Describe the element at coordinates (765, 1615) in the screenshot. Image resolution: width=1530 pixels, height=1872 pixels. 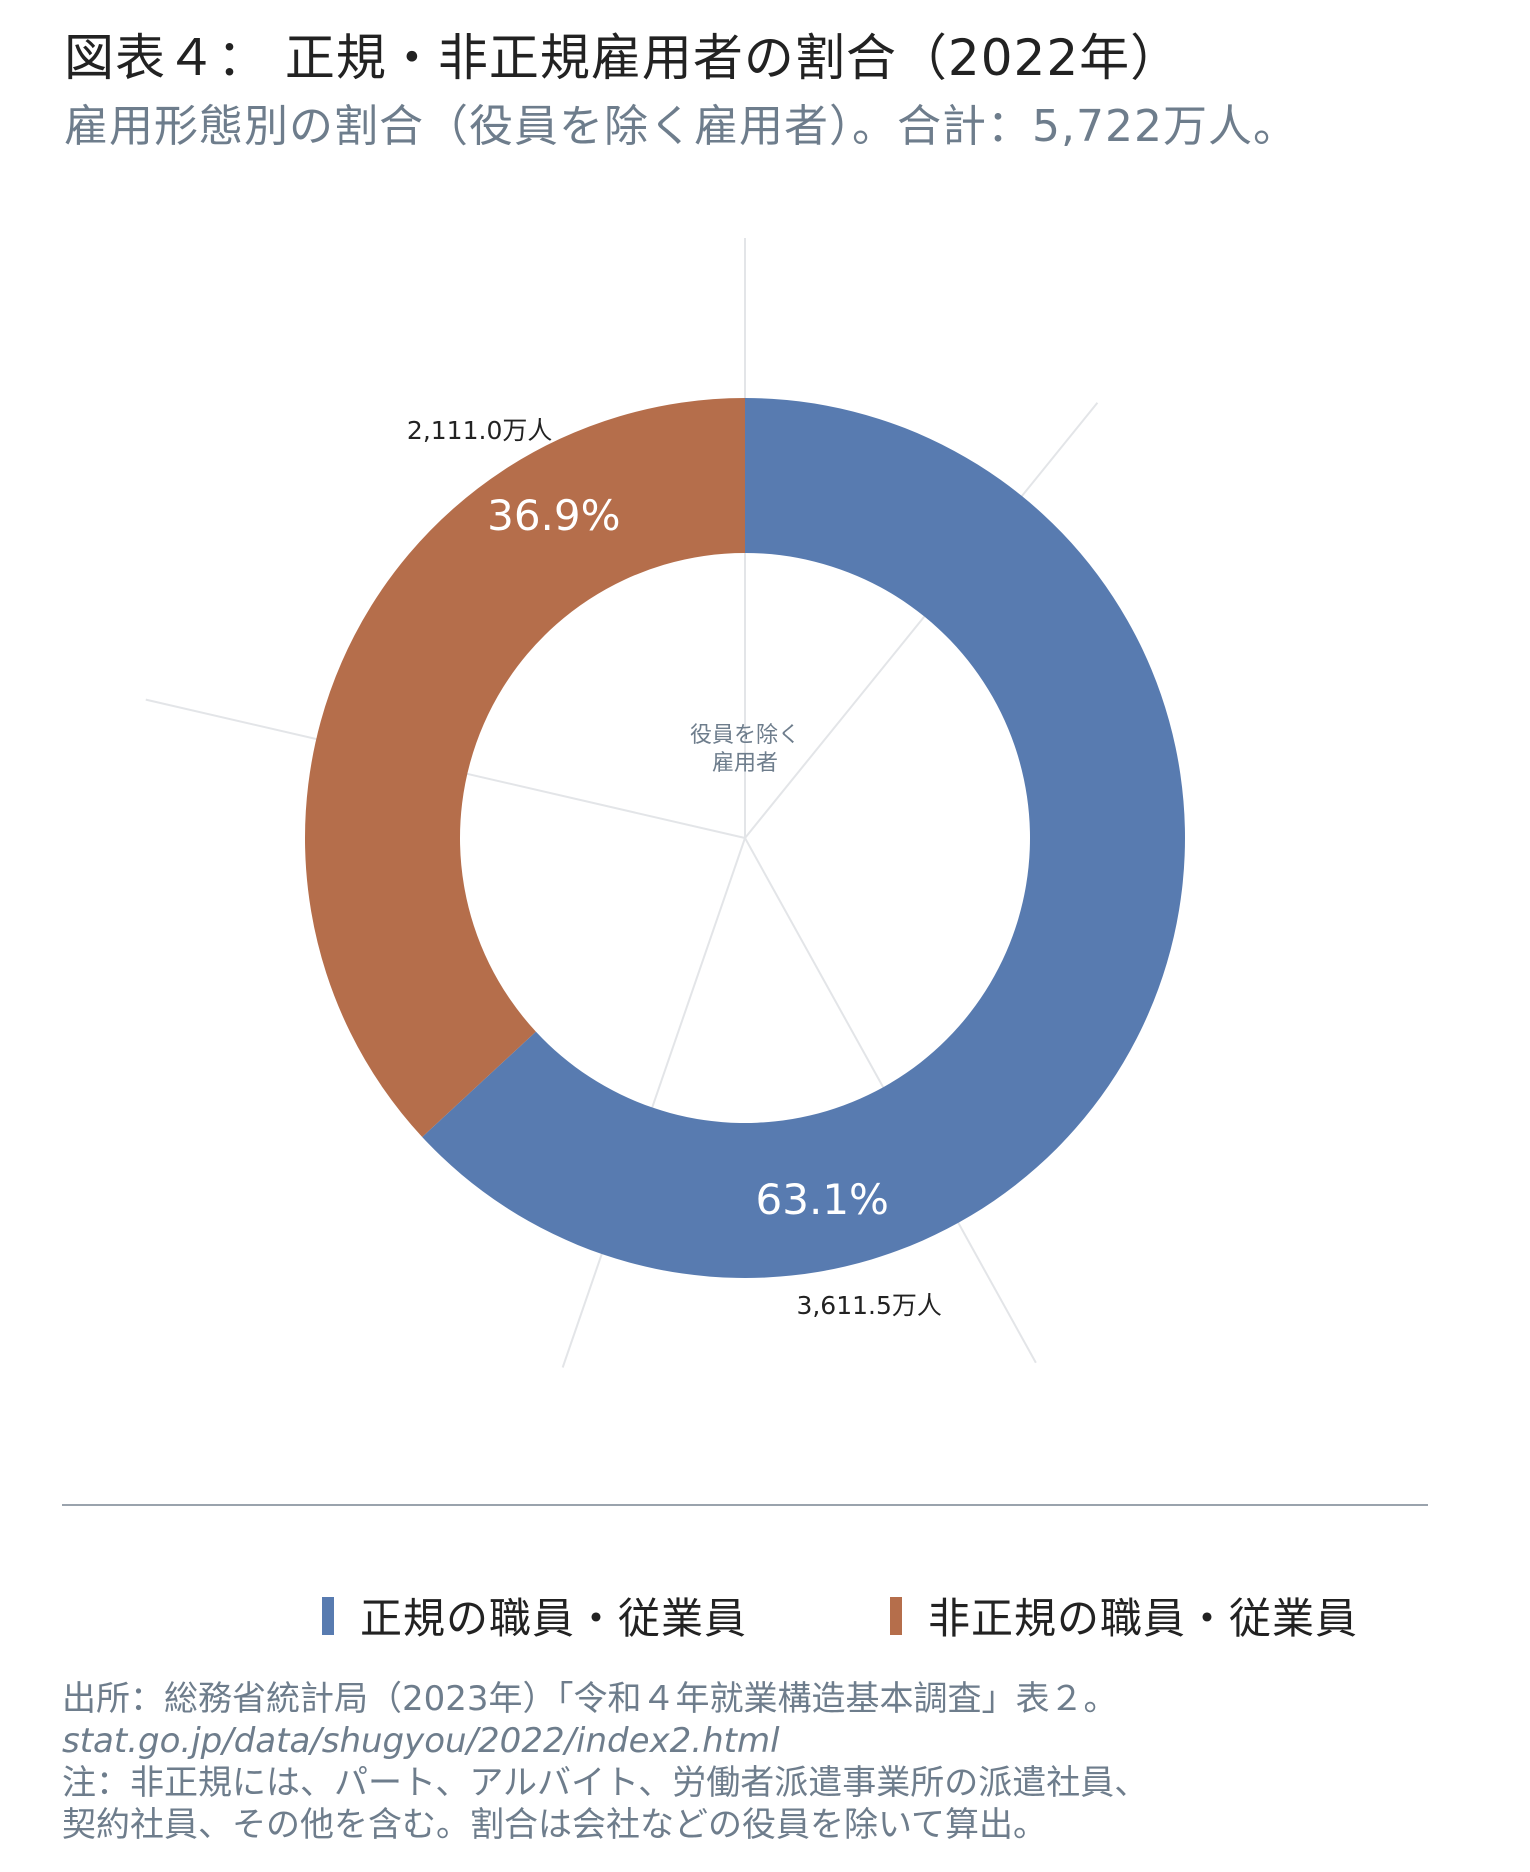
I see `chart-legend: 正規の職員・従業員 非正規の職員・従業員` at that location.